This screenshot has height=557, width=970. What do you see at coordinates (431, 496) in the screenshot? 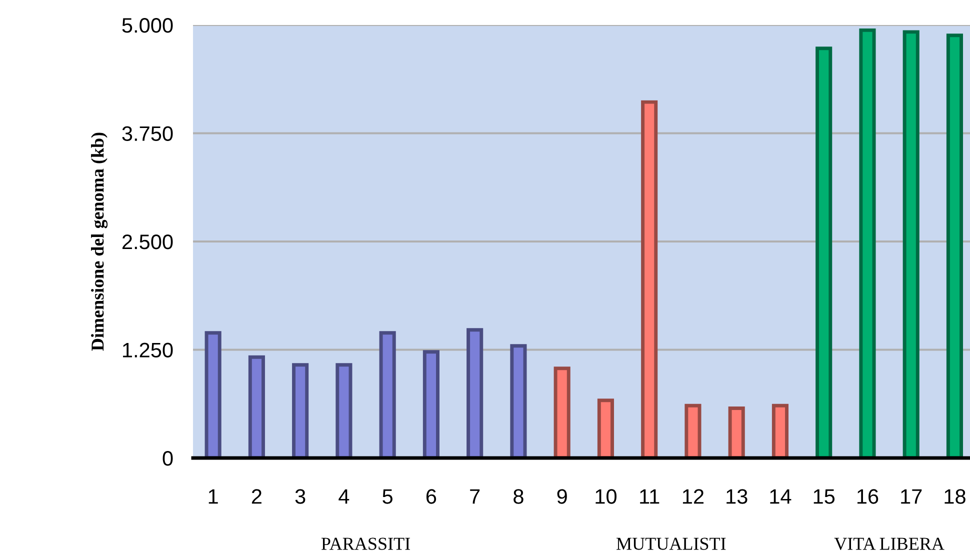
I see `x-tick-label: 6` at bounding box center [431, 496].